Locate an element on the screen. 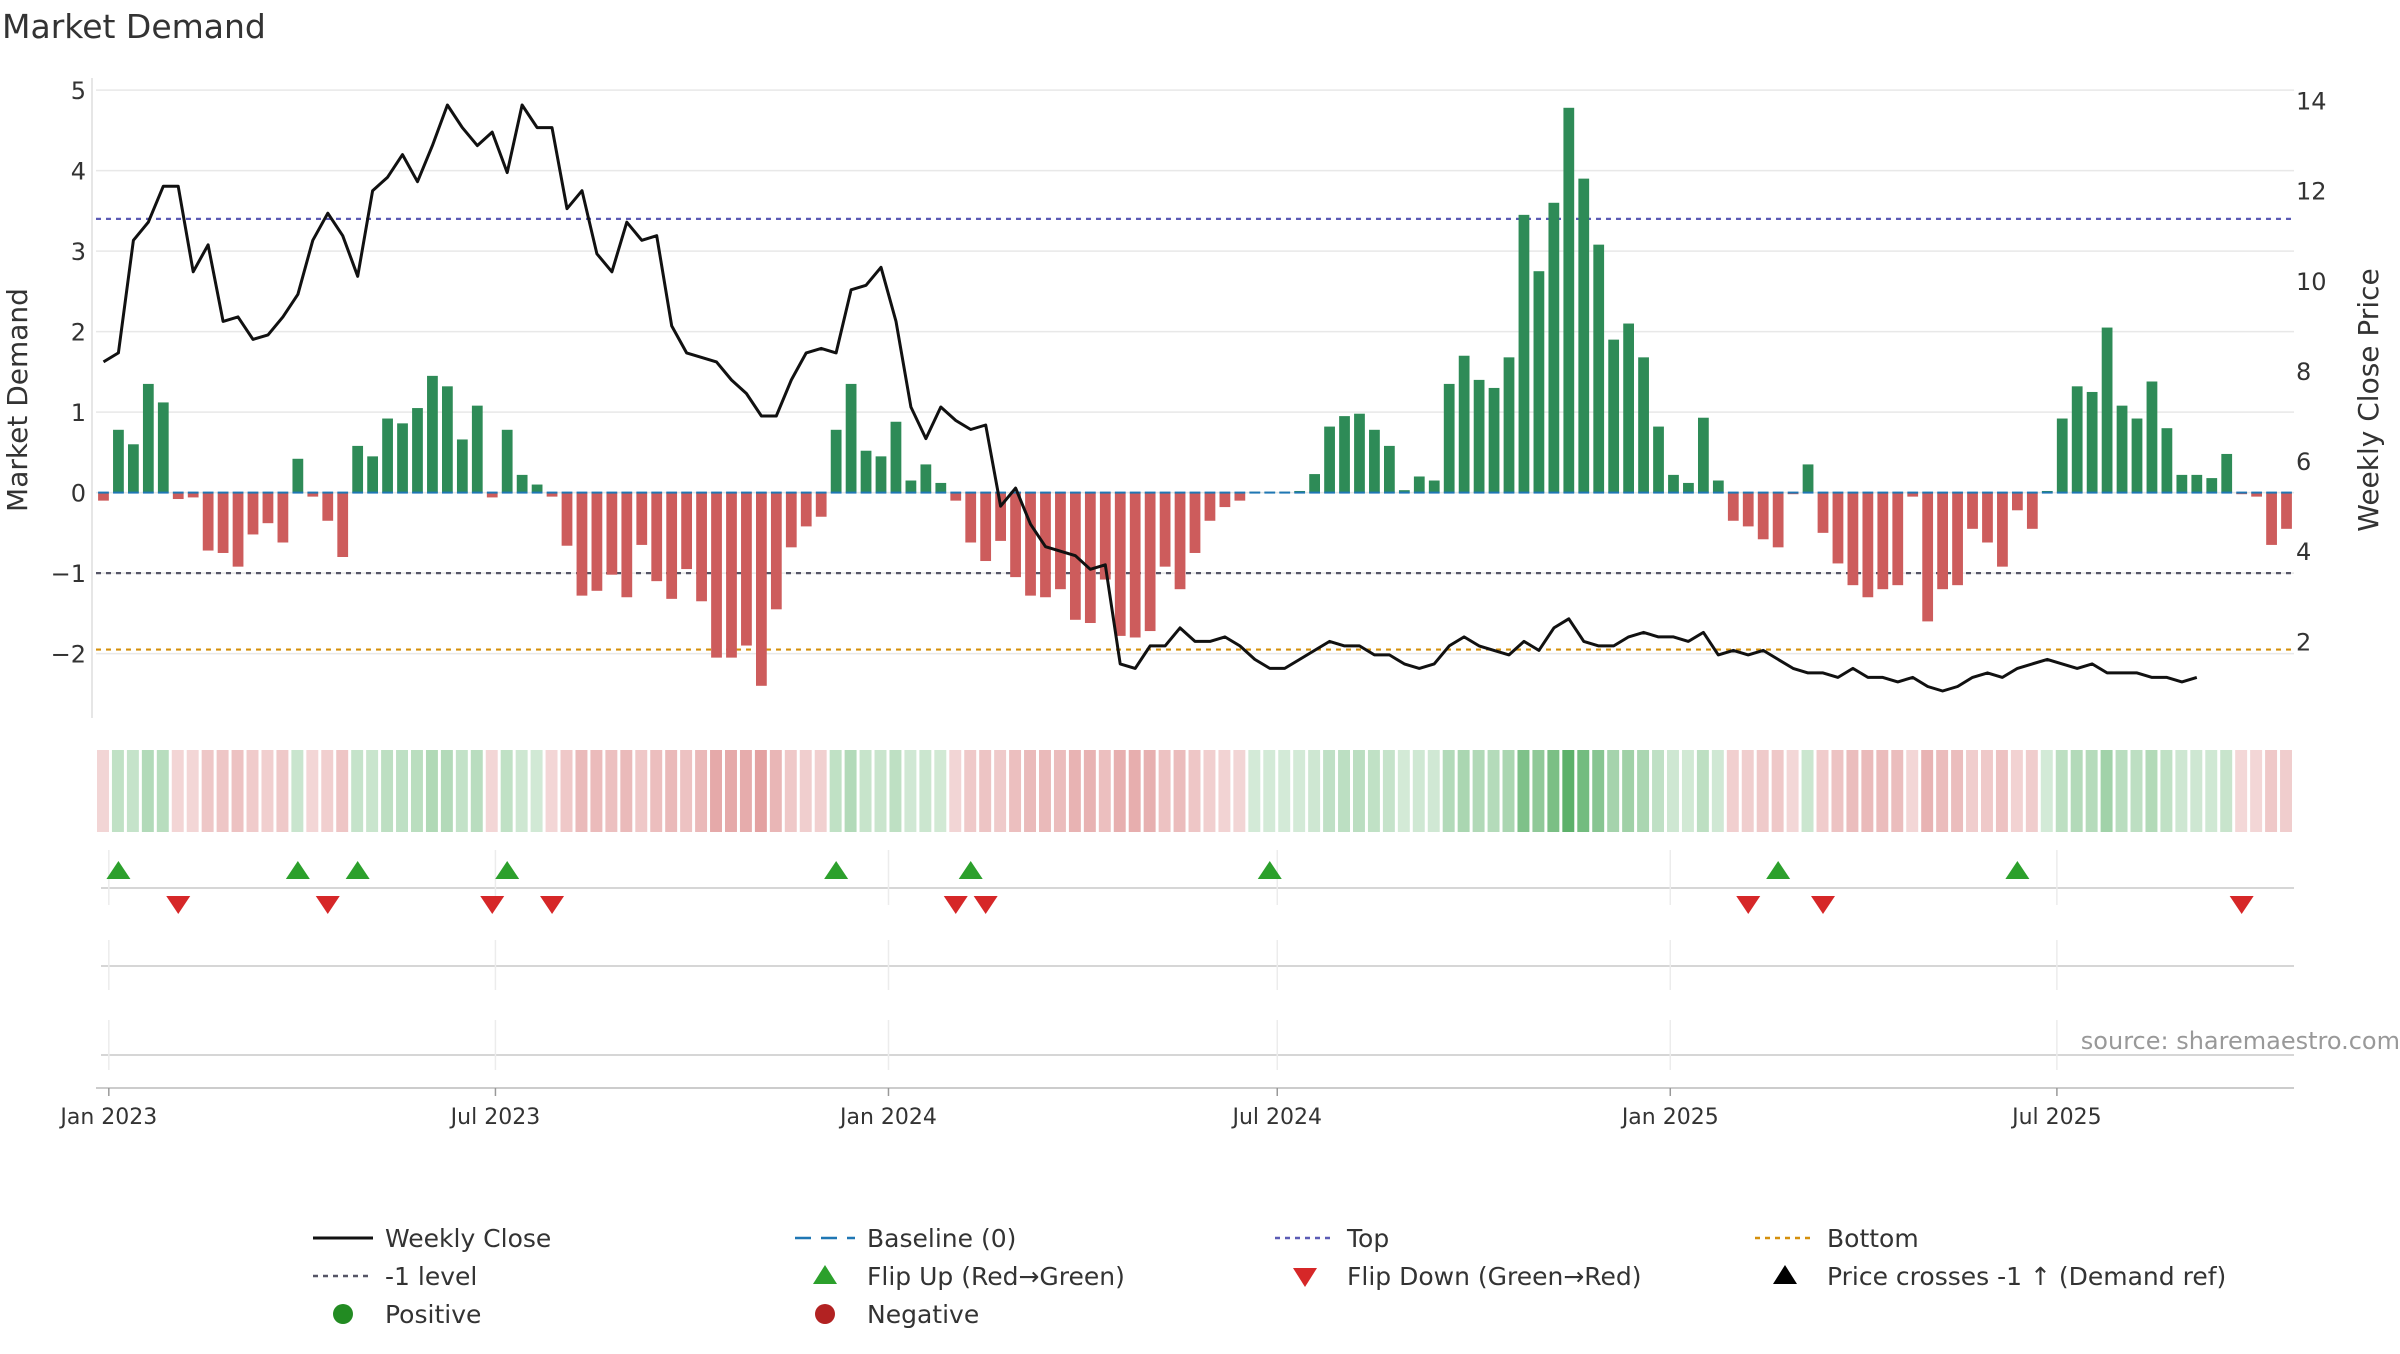  legend-label: Negative is located at coordinates (923, 1314).